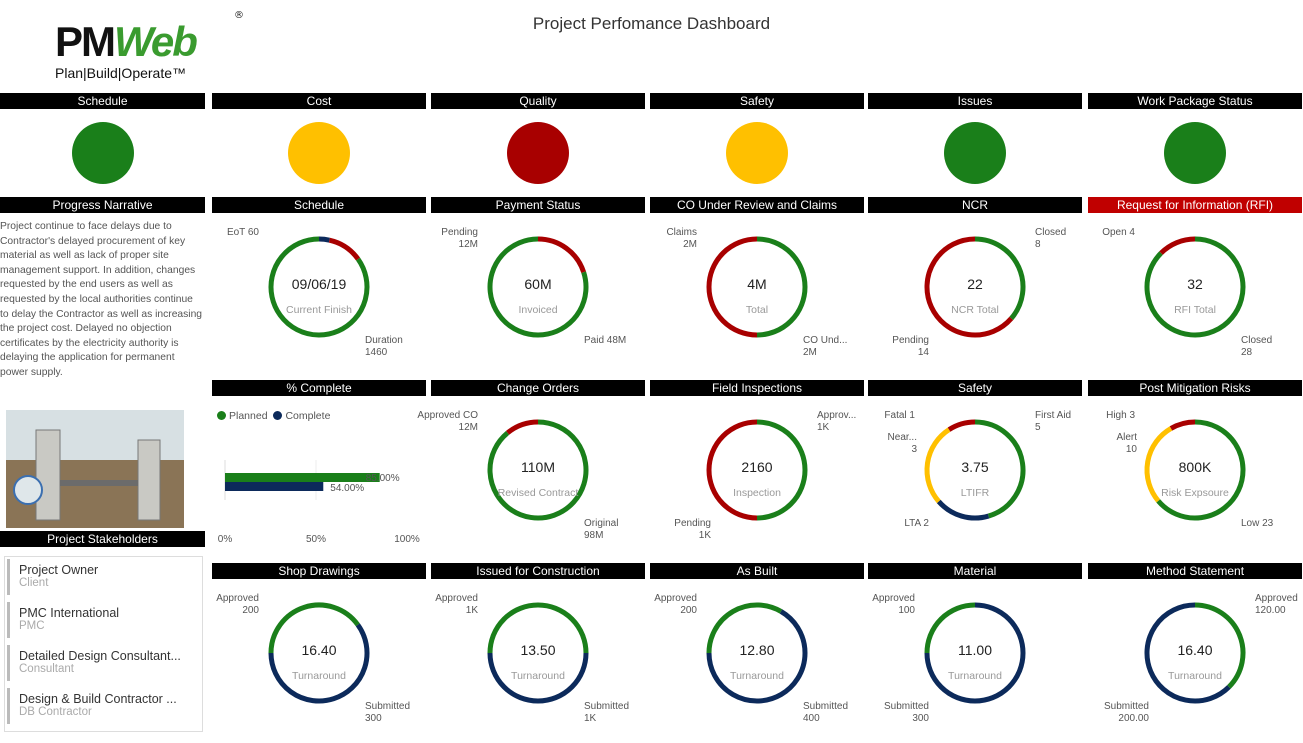  Describe the element at coordinates (1120, 415) in the screenshot. I see `donut-data-label: High 3` at that location.